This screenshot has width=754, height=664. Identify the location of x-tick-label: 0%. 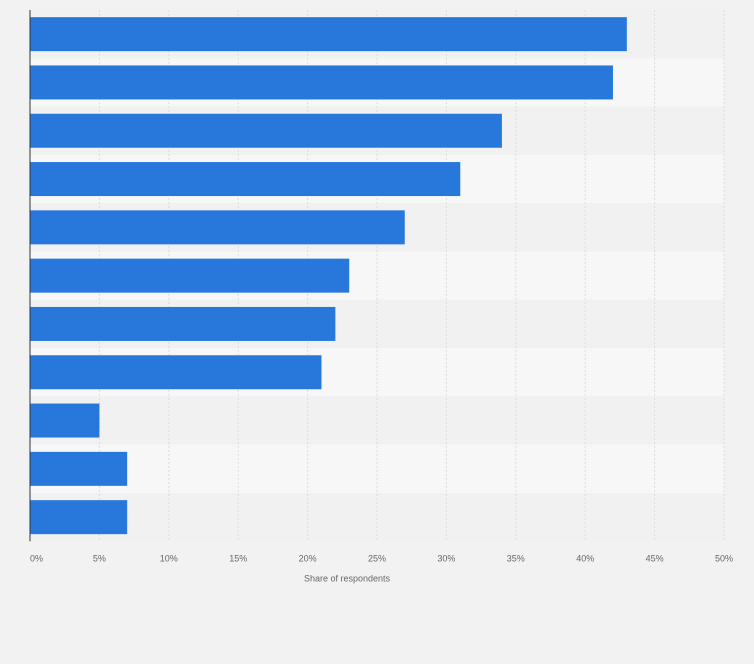
(36, 558).